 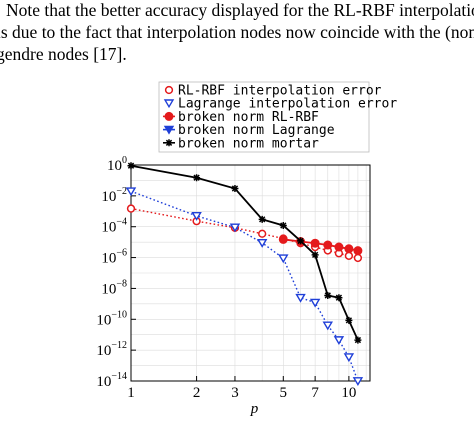 What do you see at coordinates (254, 409) in the screenshot?
I see `x-axis-label: p` at bounding box center [254, 409].